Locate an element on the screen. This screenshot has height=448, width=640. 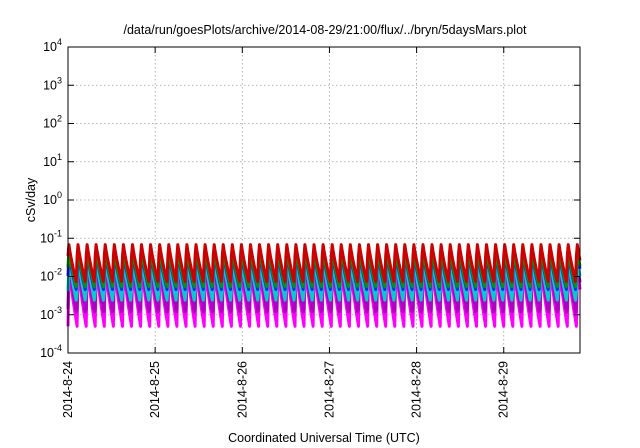
series-line is located at coordinates (324, 263).